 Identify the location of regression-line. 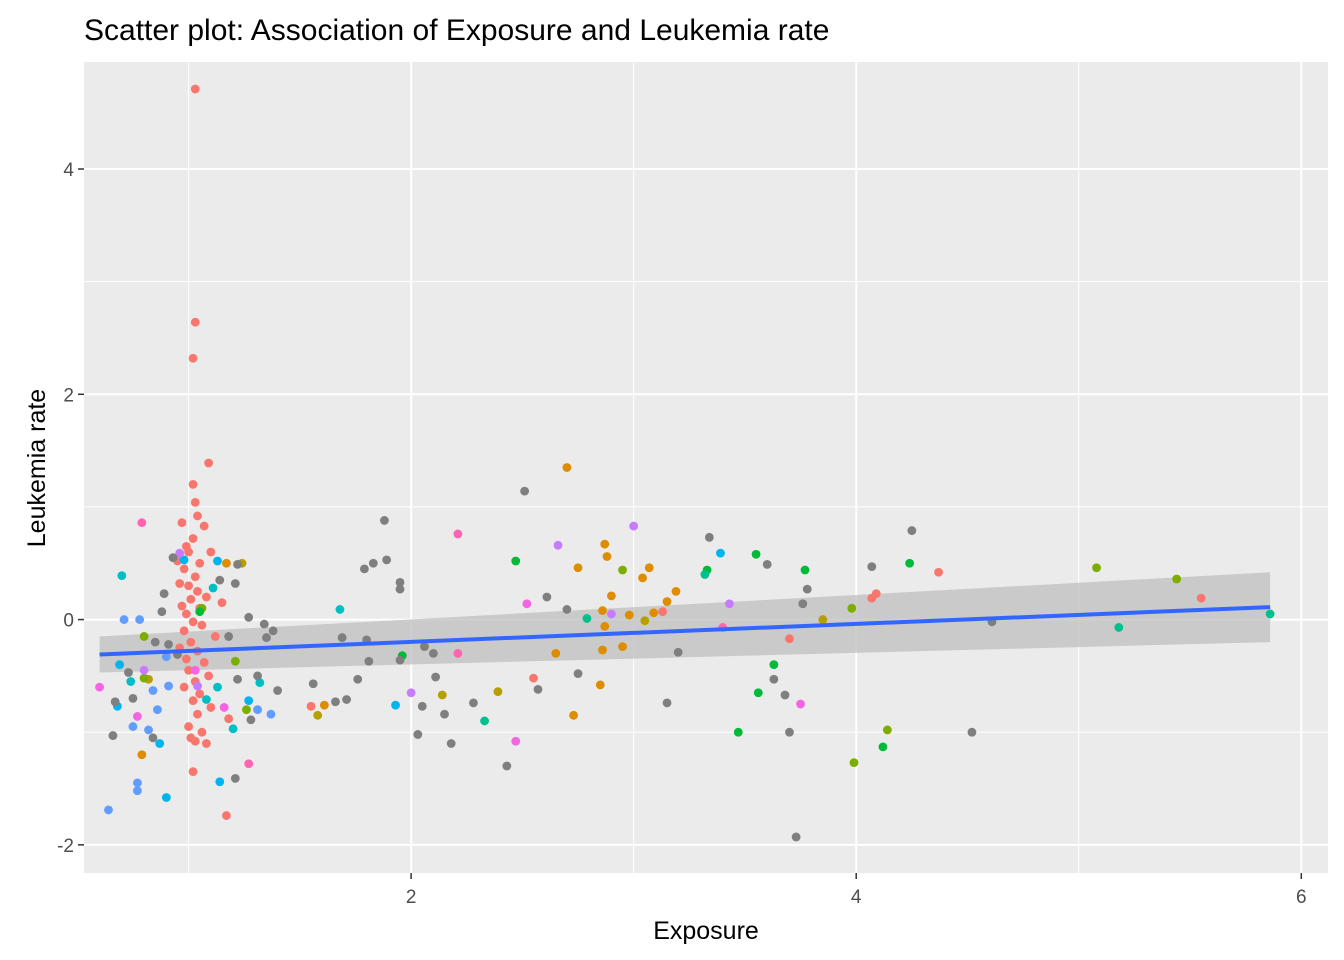
(685, 631).